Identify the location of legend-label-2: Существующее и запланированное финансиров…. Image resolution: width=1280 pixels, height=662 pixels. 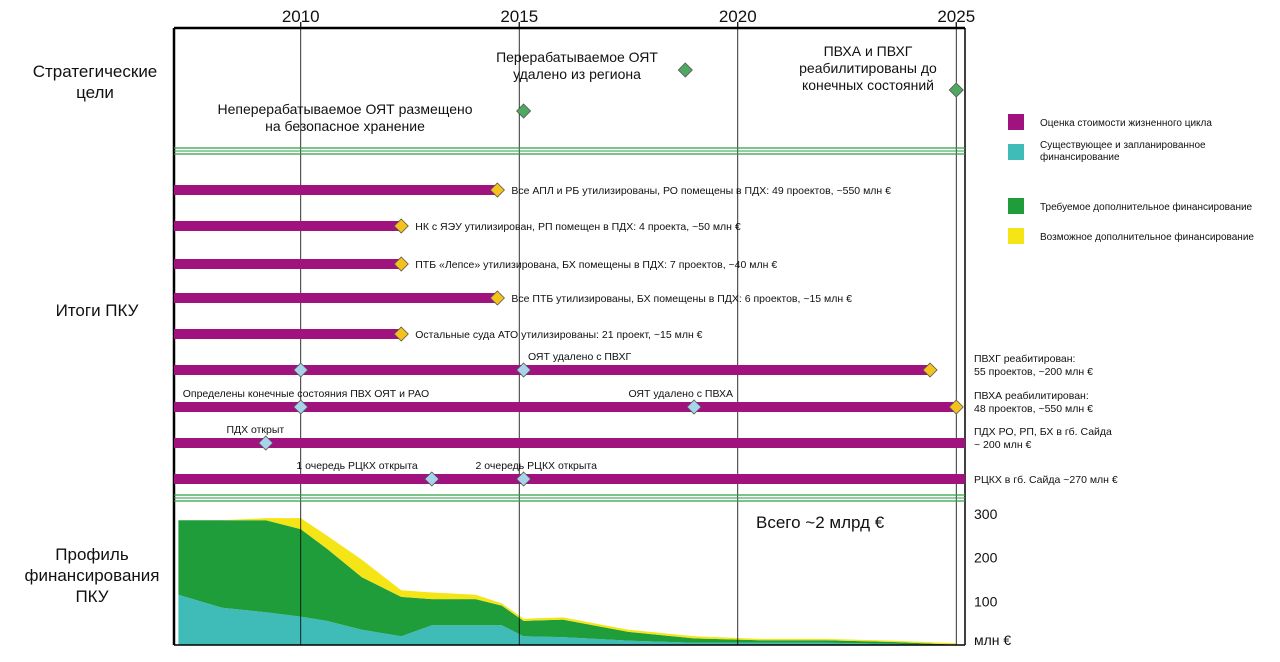
(1123, 151).